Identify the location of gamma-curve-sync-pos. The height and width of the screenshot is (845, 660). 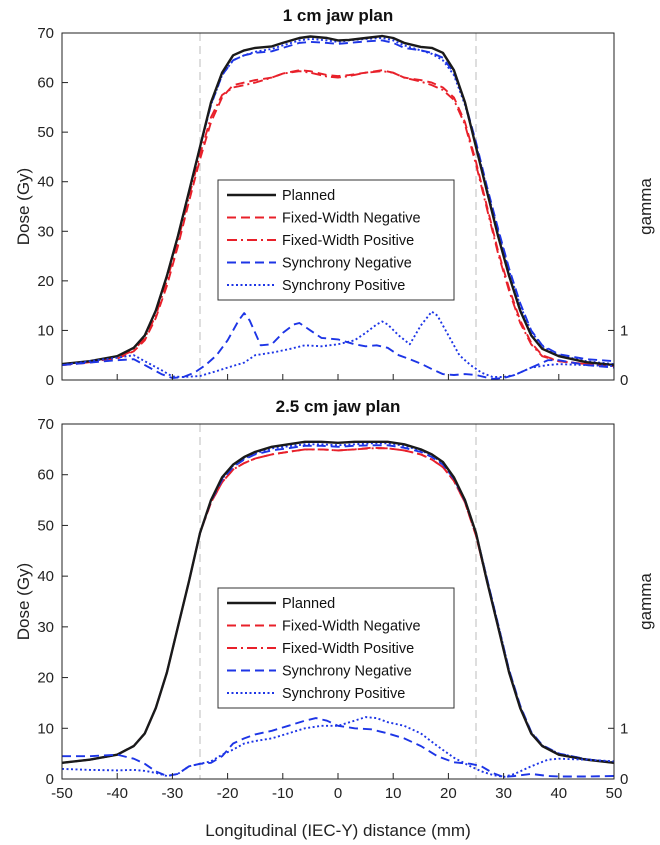
(338, 344).